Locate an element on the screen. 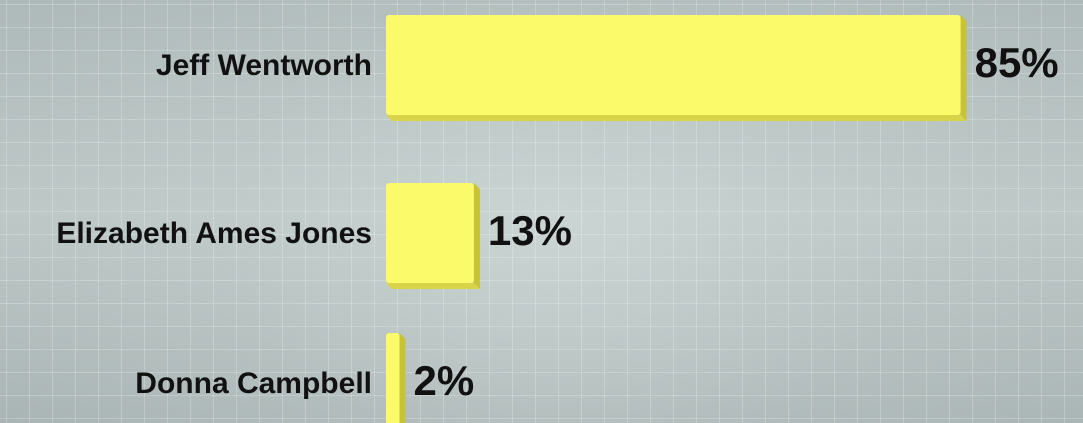 The image size is (1083, 423). value-label-jeff-wentworth: 85% is located at coordinates (1017, 62).